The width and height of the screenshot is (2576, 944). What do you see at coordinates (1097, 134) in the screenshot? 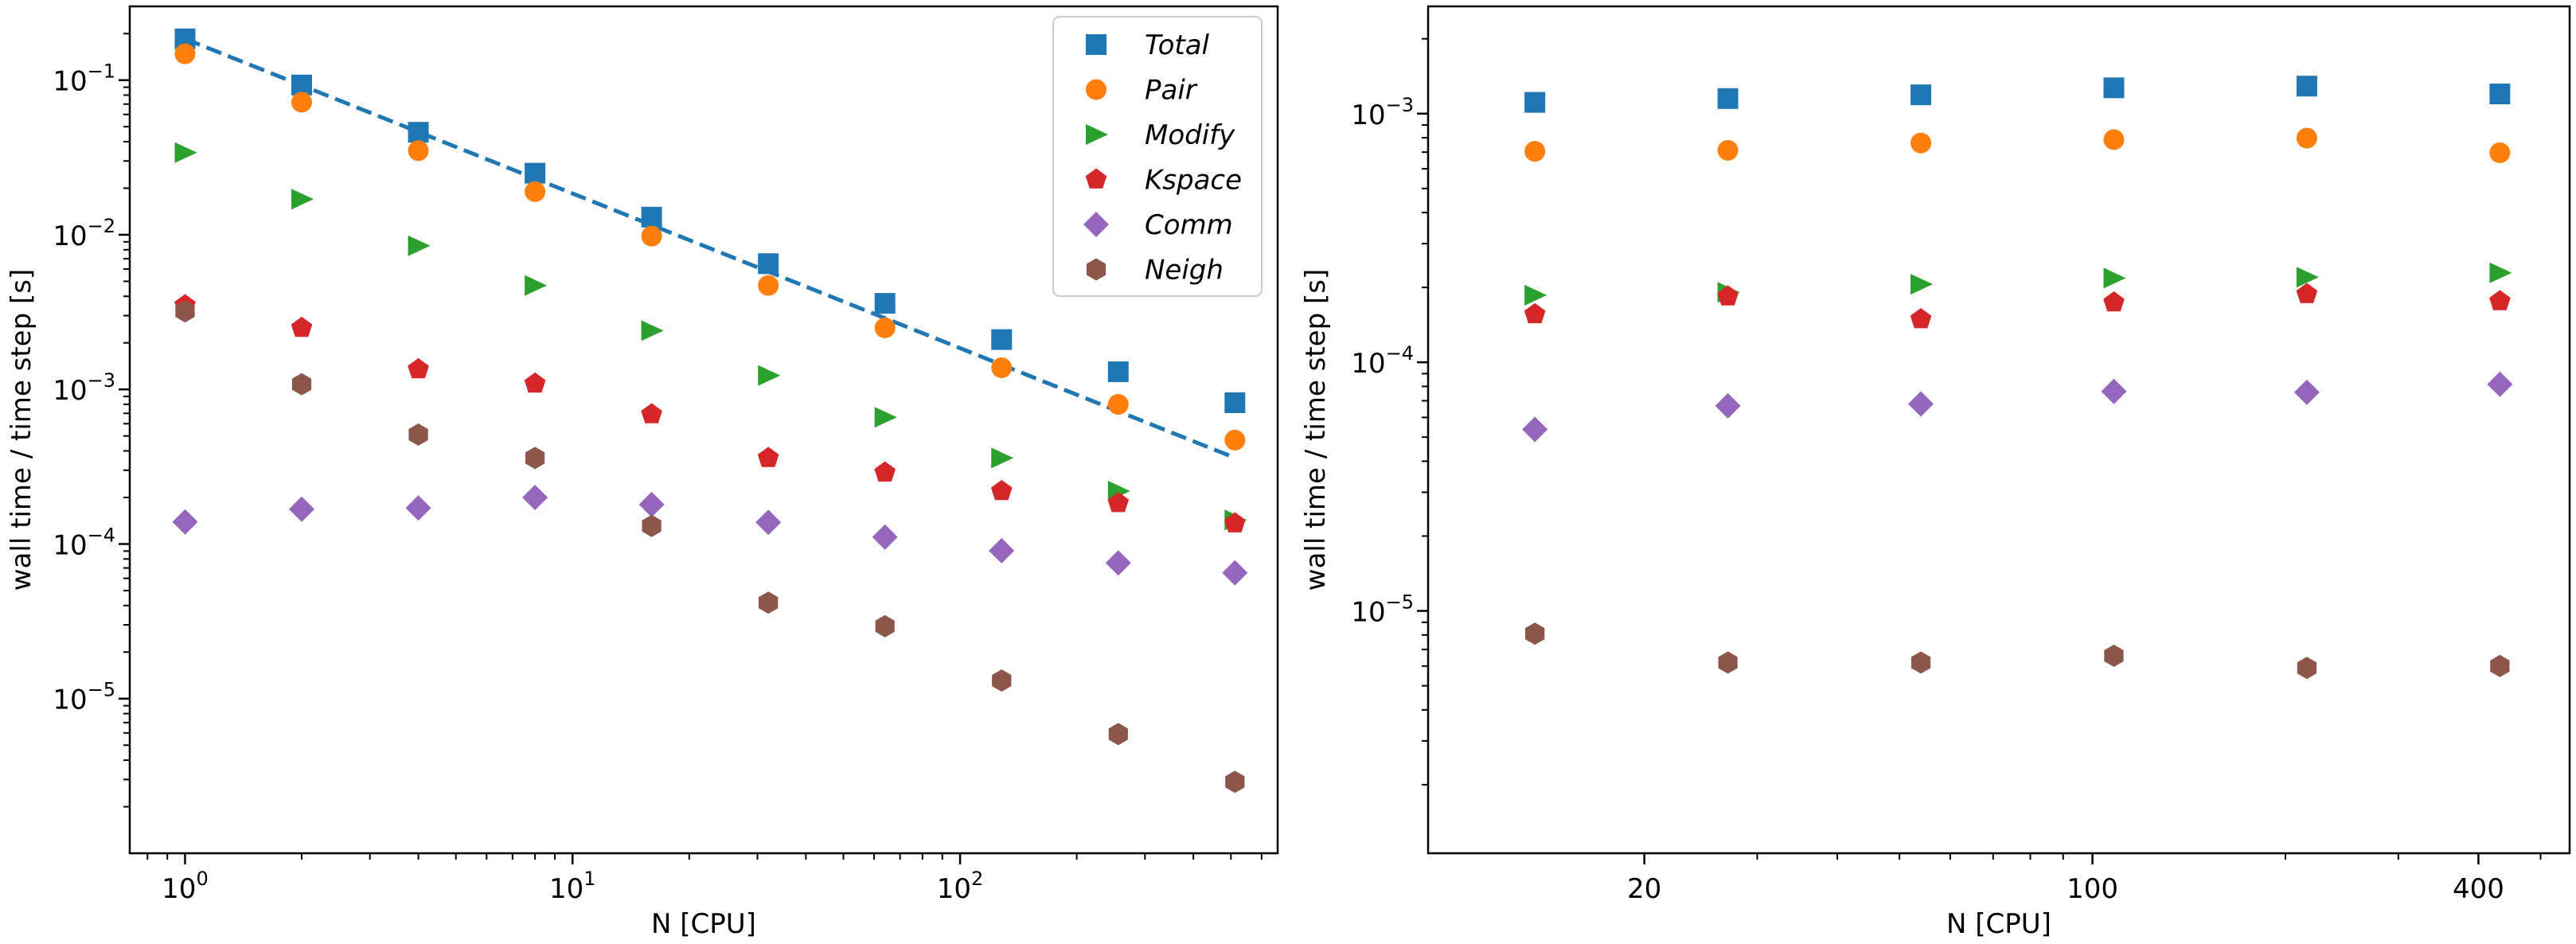
I see `legend-marker-modify` at bounding box center [1097, 134].